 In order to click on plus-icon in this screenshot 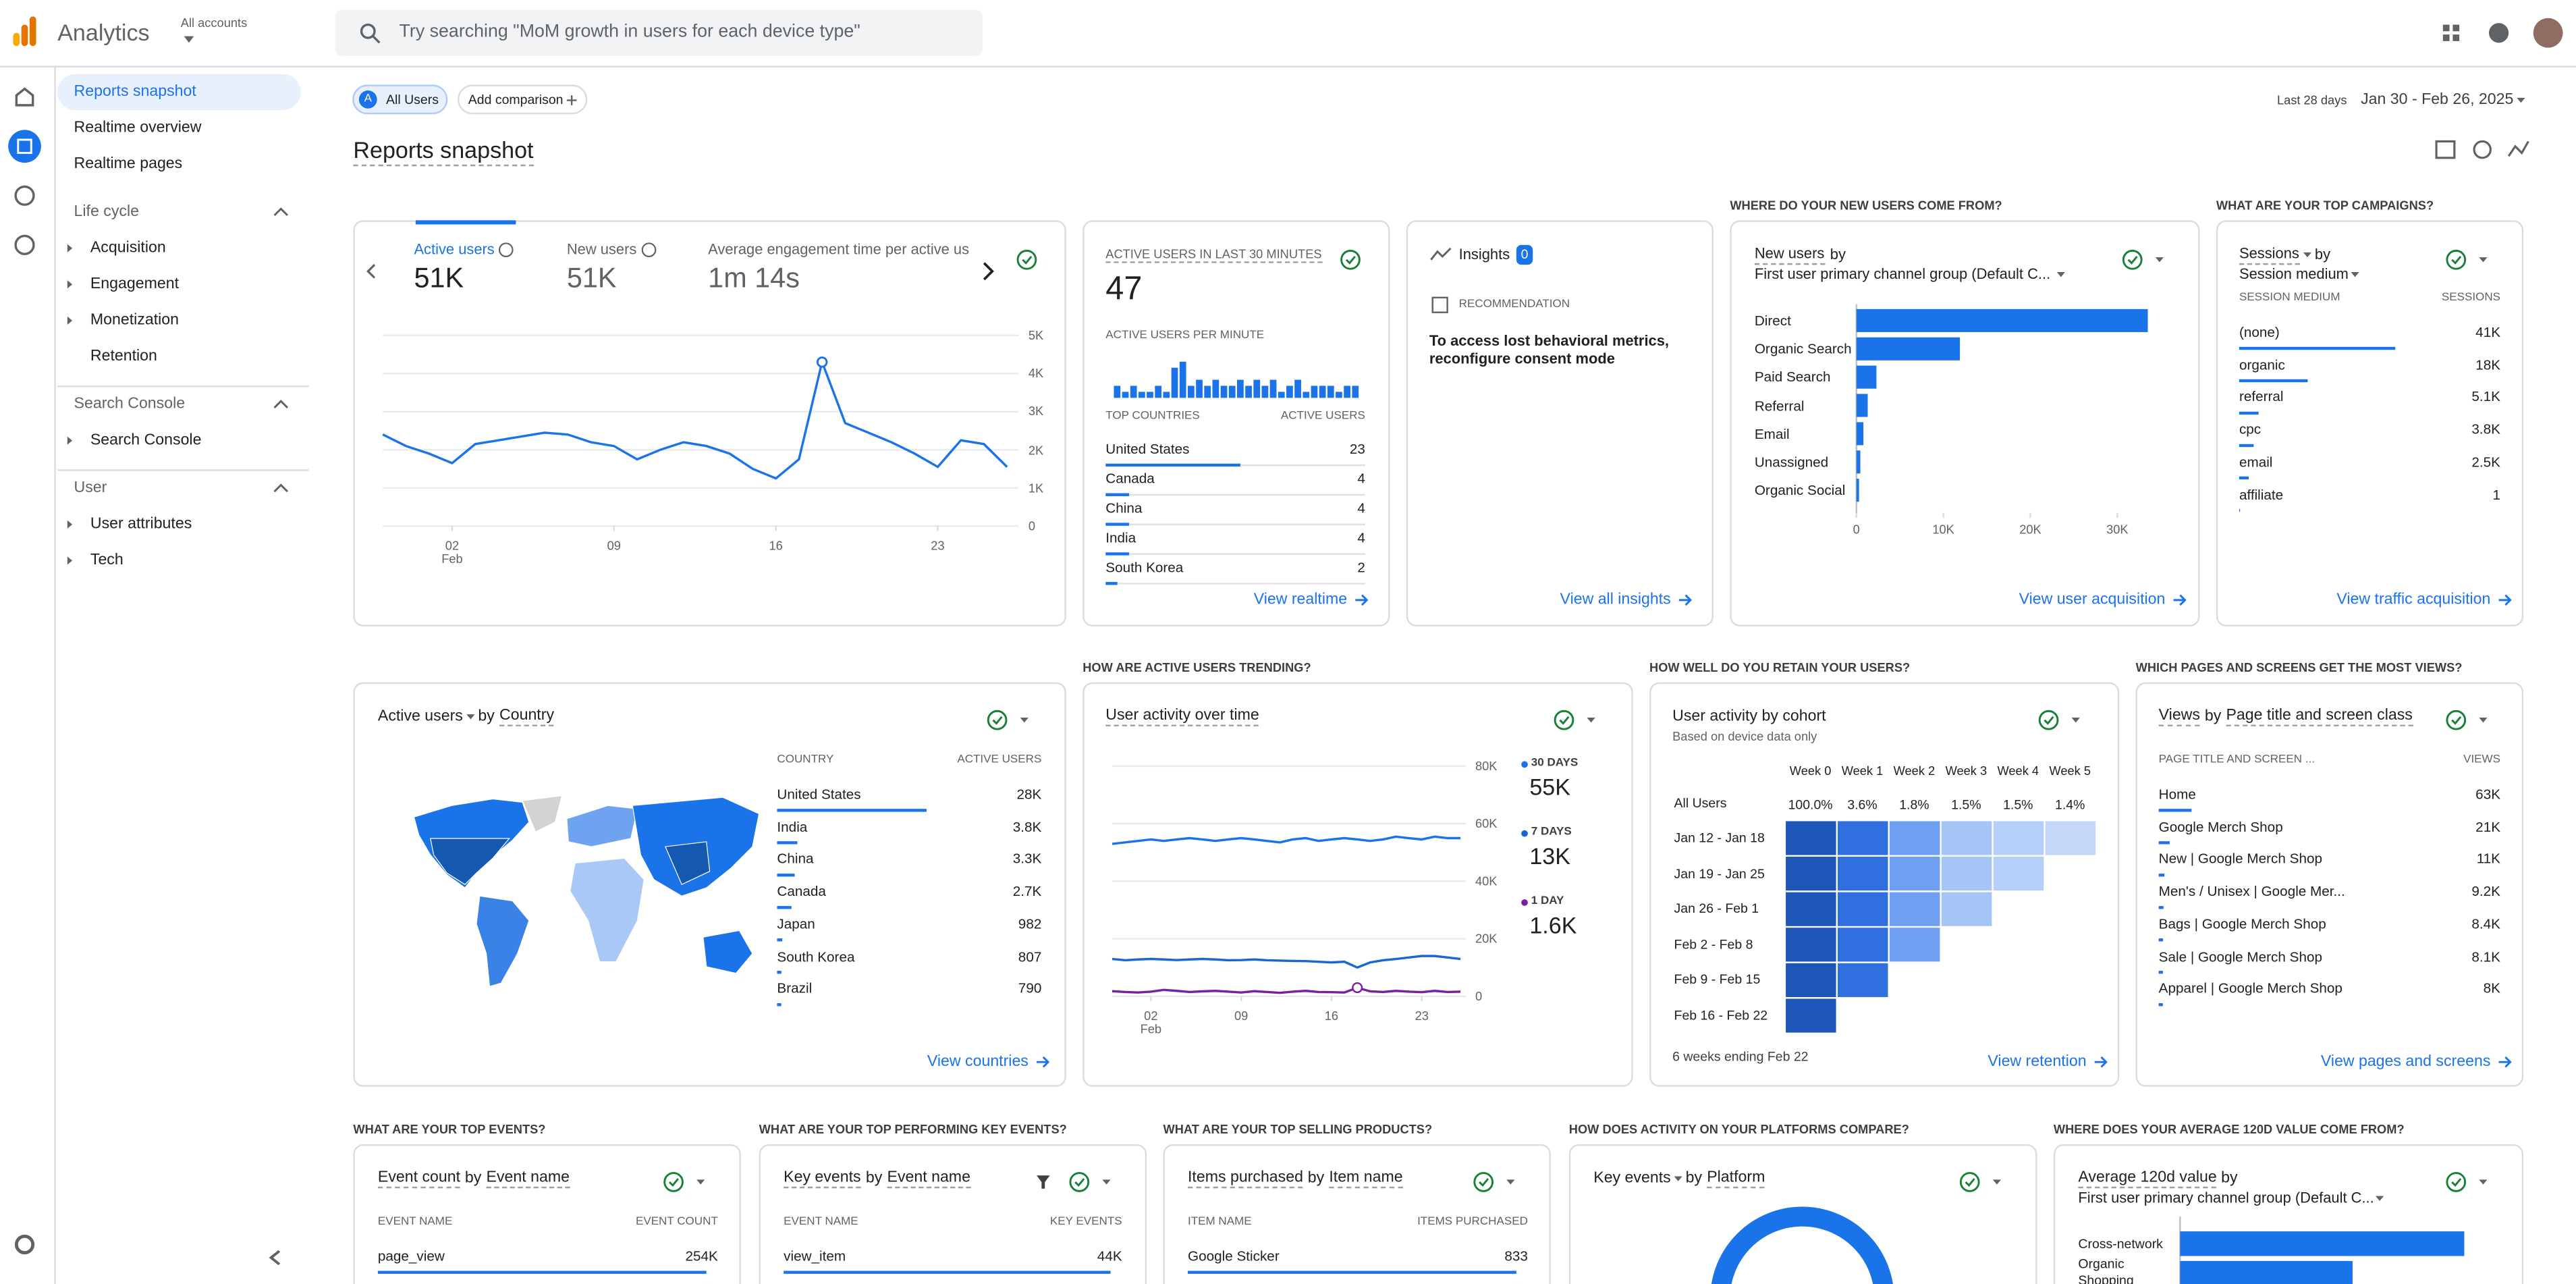, I will do `click(571, 100)`.